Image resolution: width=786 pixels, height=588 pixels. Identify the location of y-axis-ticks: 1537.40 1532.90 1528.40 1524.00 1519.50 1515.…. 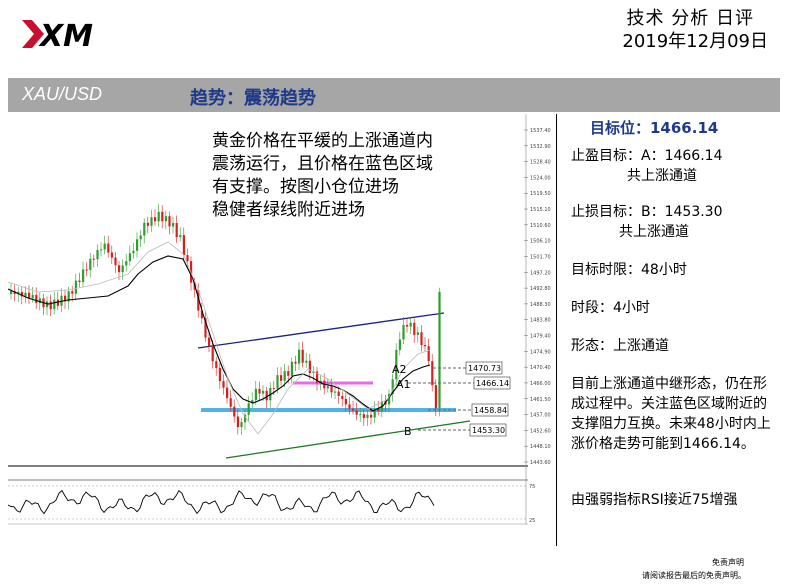
(537, 297).